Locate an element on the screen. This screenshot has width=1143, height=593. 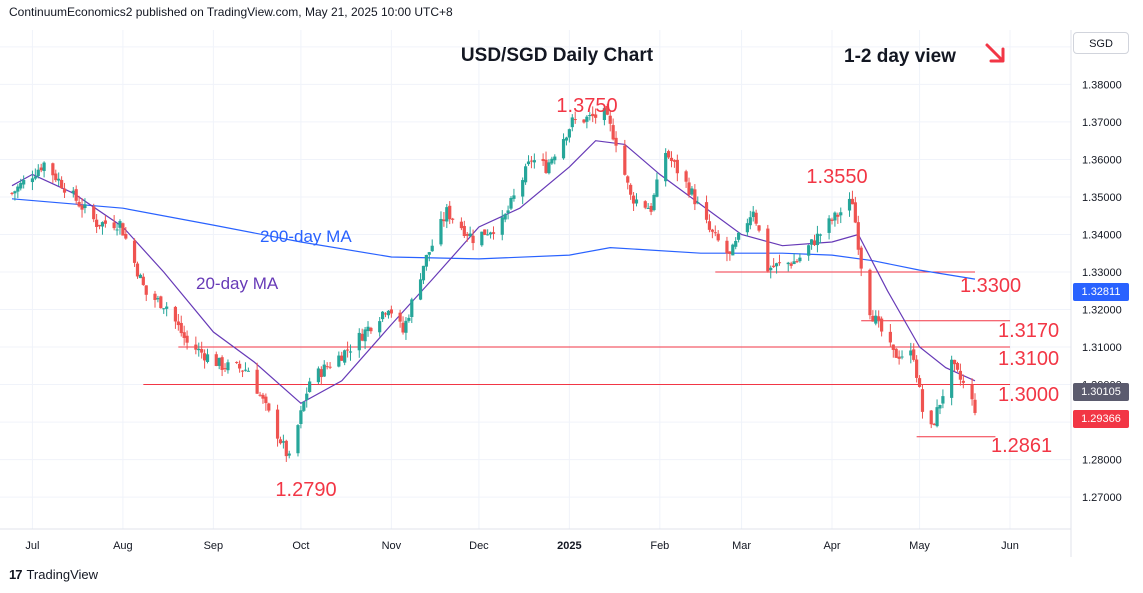
currency-selector: SGD is located at coordinates (1101, 43).